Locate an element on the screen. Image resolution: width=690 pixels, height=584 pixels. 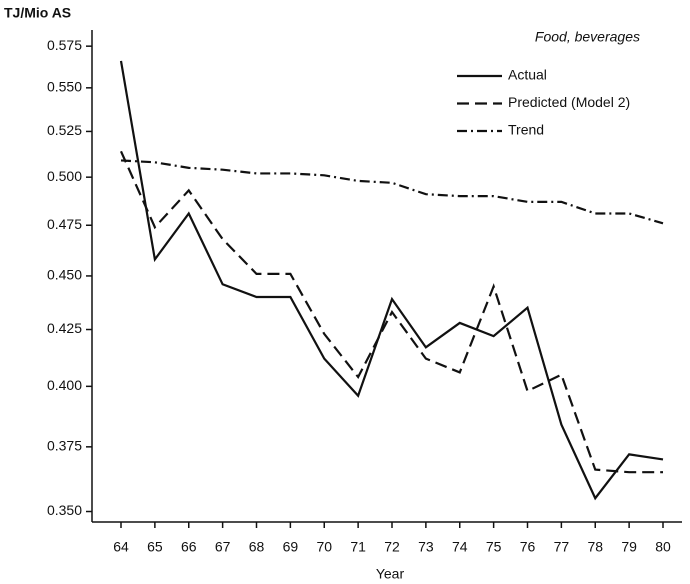
x-tick-label: 68 is located at coordinates (257, 547).